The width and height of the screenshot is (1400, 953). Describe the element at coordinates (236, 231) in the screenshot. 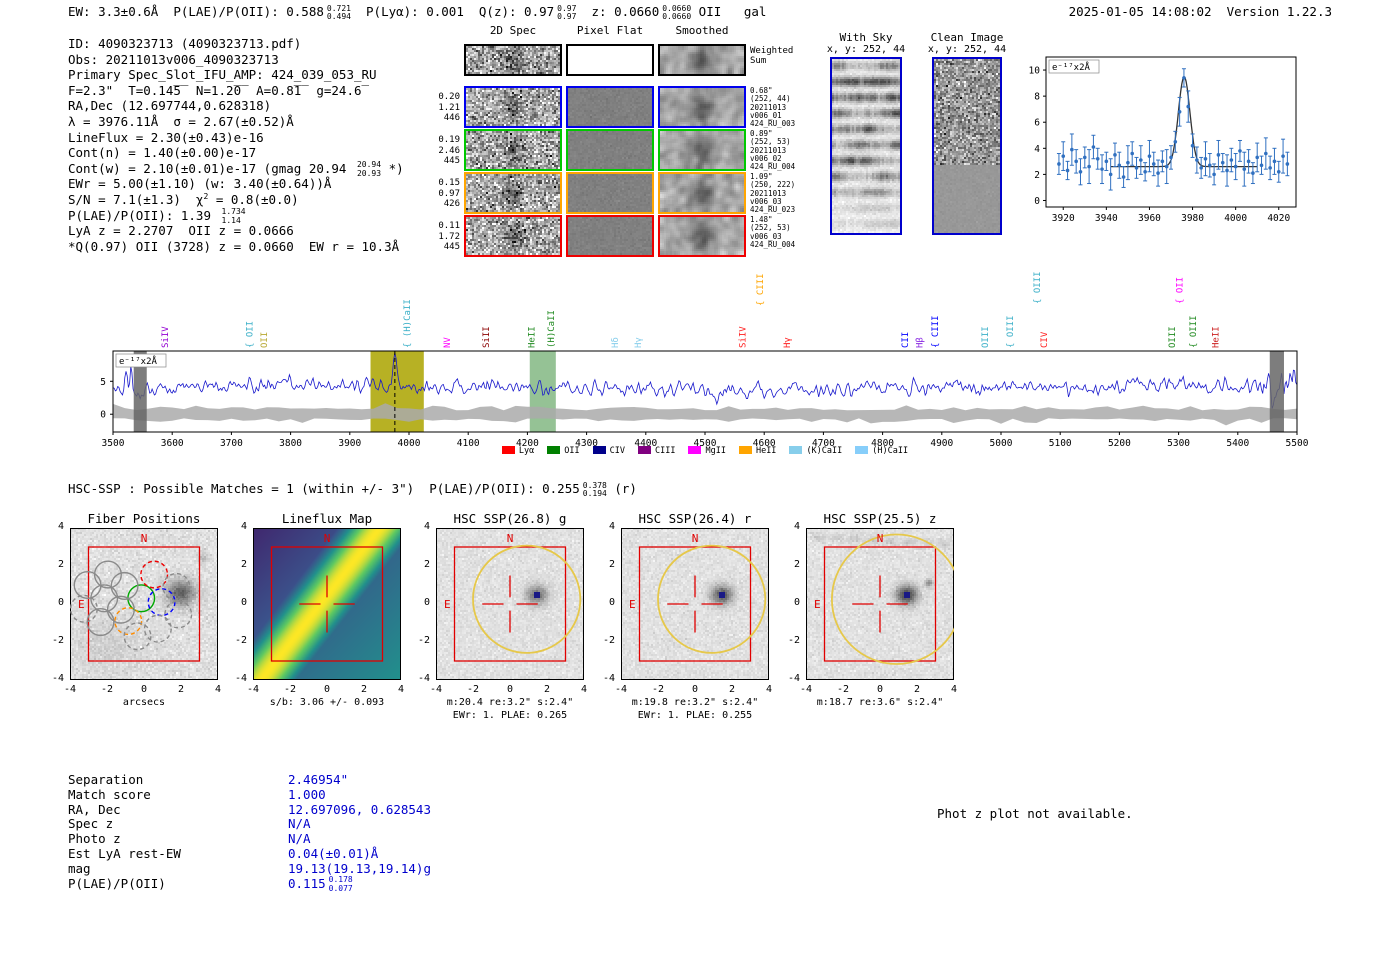

I see `info-line: LyA z = 2.2707 OII z = 0.0666` at that location.